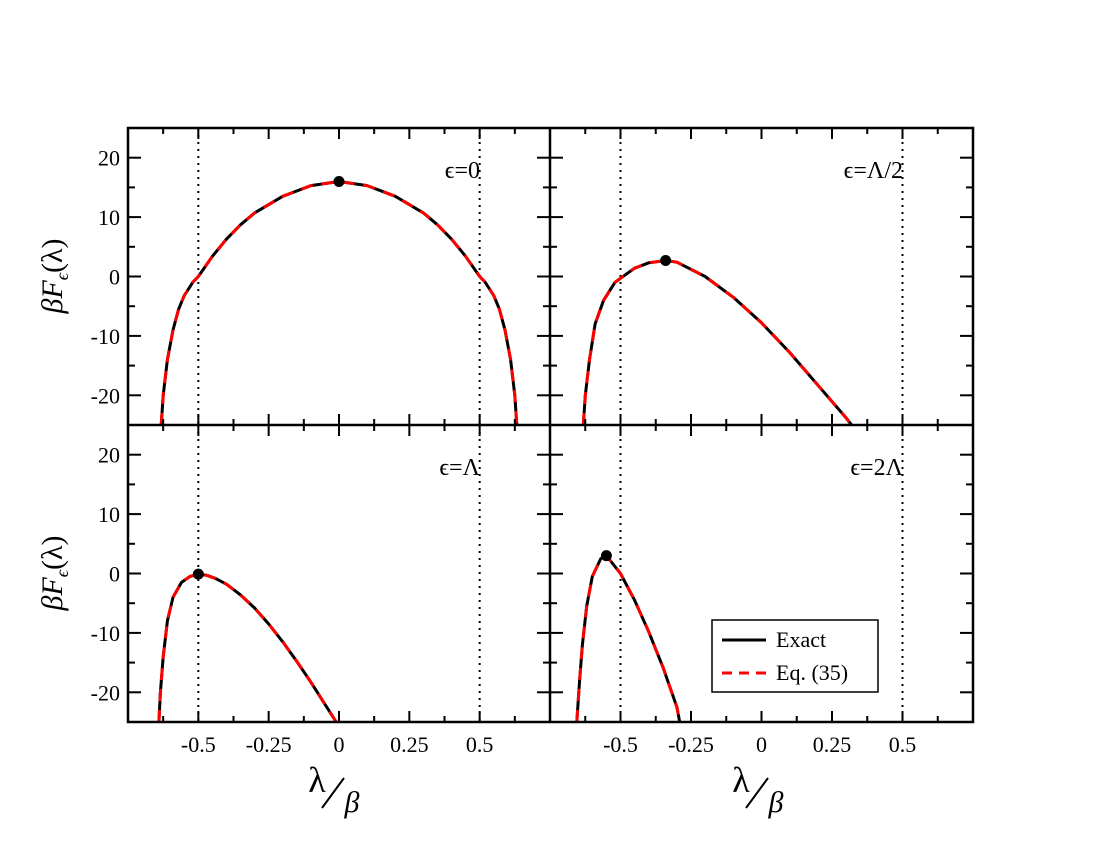  What do you see at coordinates (62, 276) in the screenshot?
I see `y-label-sub: ϵ` at bounding box center [62, 276].